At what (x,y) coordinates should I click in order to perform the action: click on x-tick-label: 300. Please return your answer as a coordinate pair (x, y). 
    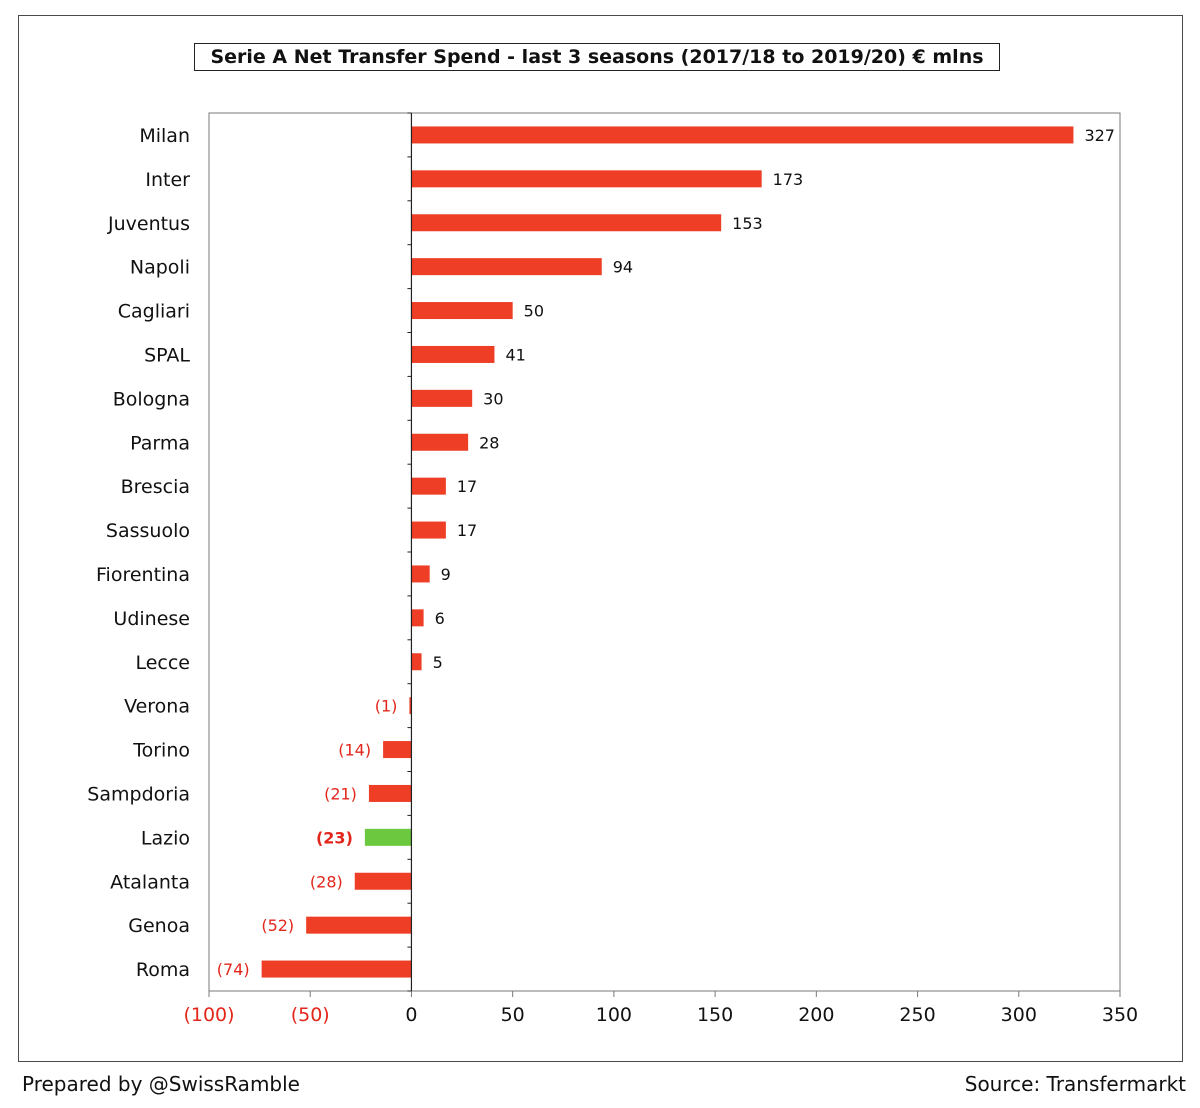
    Looking at the image, I should click on (1019, 1015).